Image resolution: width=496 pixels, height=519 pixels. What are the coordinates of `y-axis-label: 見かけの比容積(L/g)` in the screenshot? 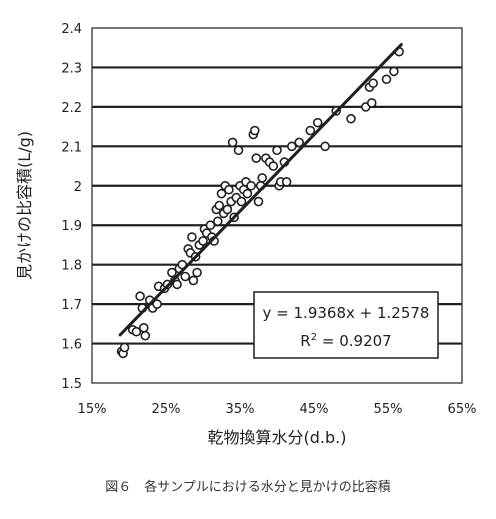 It's located at (24, 205).